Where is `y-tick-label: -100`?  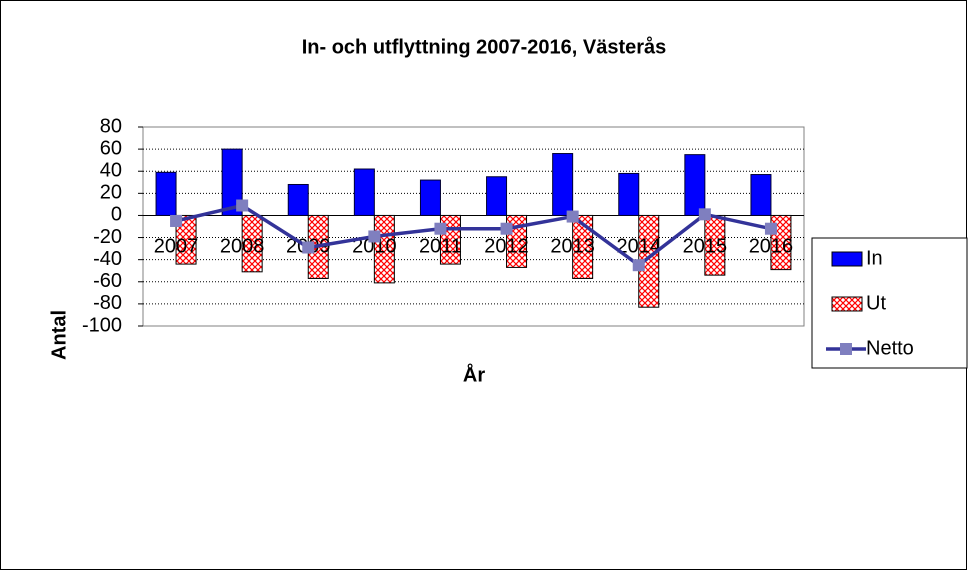 y-tick-label: -100 is located at coordinates (102, 325).